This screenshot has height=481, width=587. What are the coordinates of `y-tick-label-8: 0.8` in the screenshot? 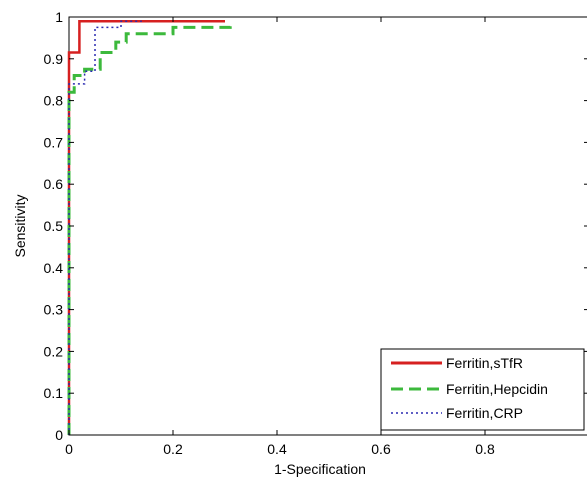 It's located at (54, 101).